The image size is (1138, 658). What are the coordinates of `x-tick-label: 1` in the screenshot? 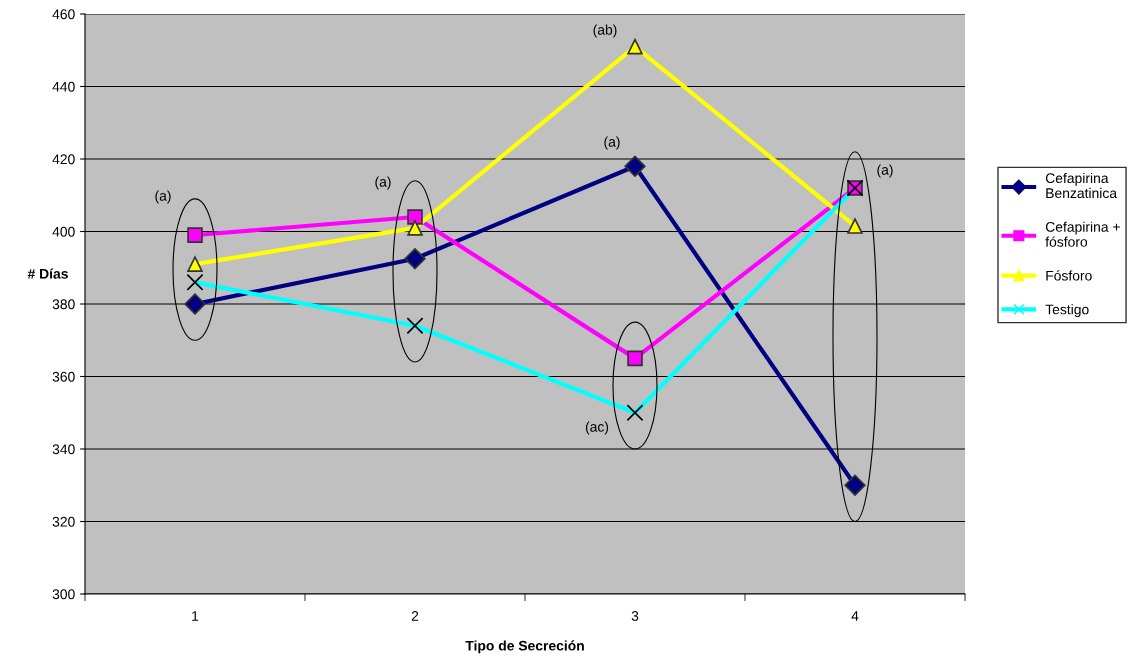 It's located at (195, 616).